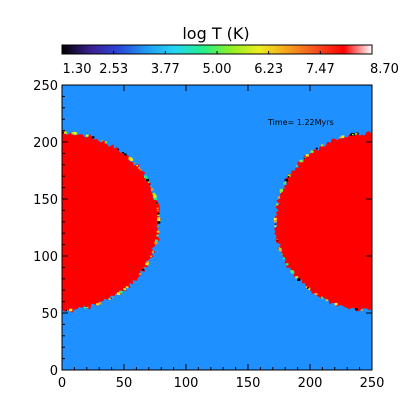  Describe the element at coordinates (217, 69) in the screenshot. I see `colorbar-tick-label: 5.00` at that location.